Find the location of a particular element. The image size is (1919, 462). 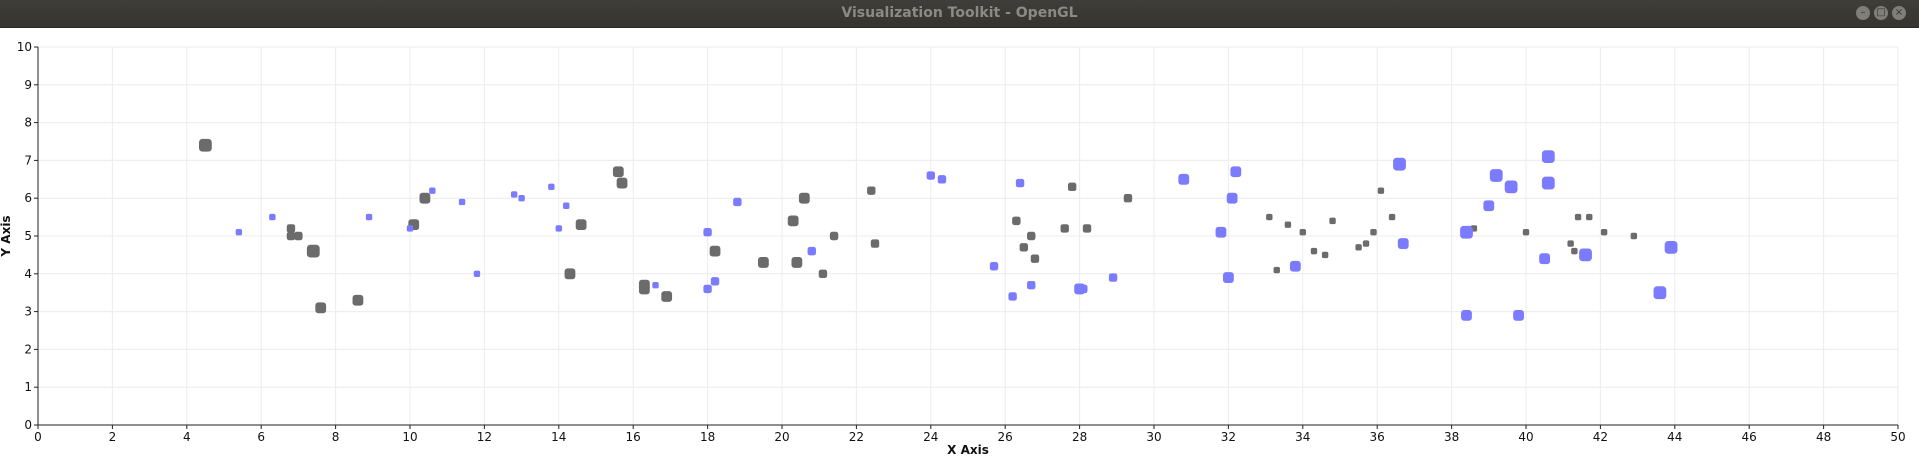

y-tick-label: 1 is located at coordinates (28, 387).